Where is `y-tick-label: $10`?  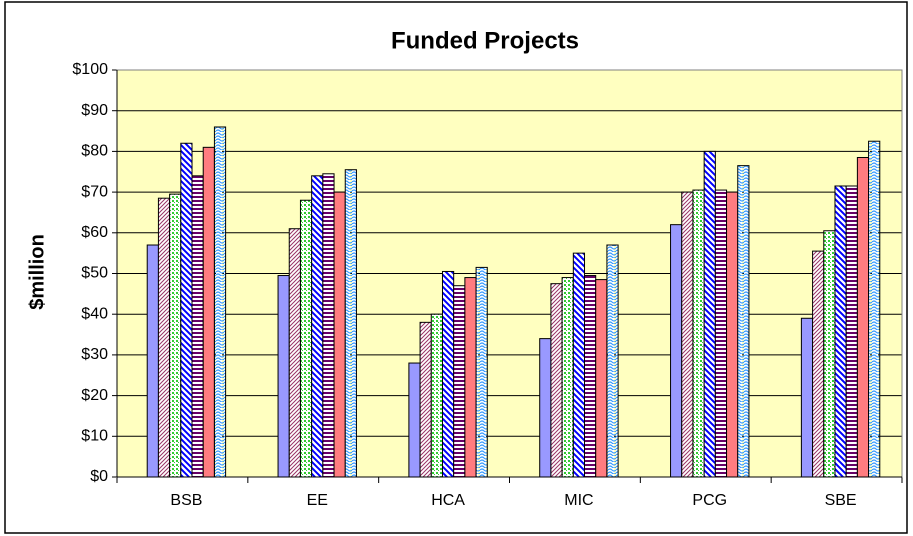 y-tick-label: $10 is located at coordinates (94, 436).